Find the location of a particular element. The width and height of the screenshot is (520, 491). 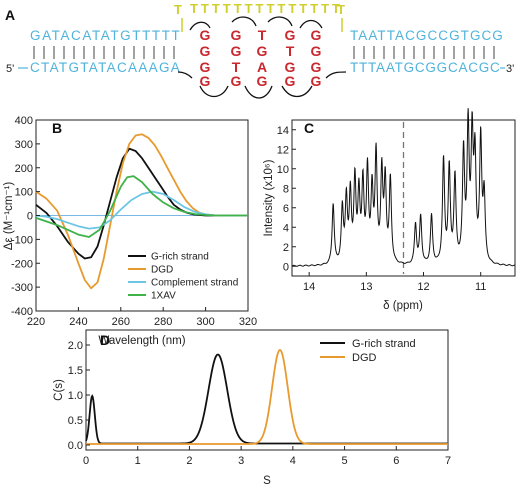

y-tick-label: -200 is located at coordinates (22, 264).